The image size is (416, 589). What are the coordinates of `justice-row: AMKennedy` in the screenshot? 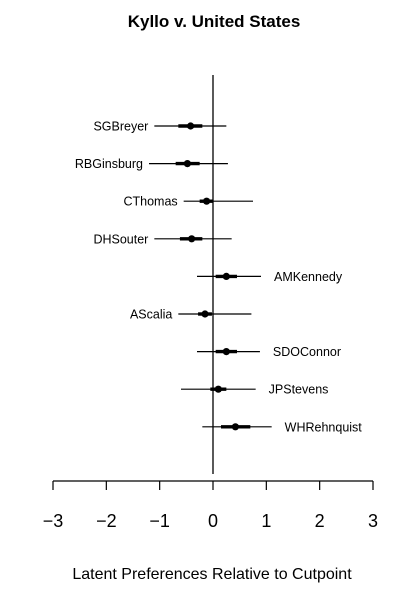 It's located at (270, 277).